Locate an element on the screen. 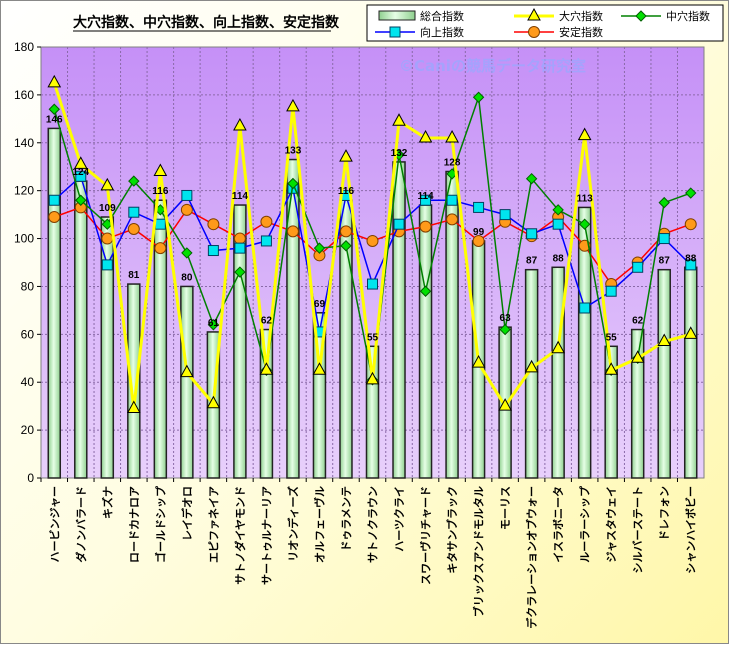 This screenshot has width=729, height=645. x-tick-label: シャンハイボビー is located at coordinates (691, 530).